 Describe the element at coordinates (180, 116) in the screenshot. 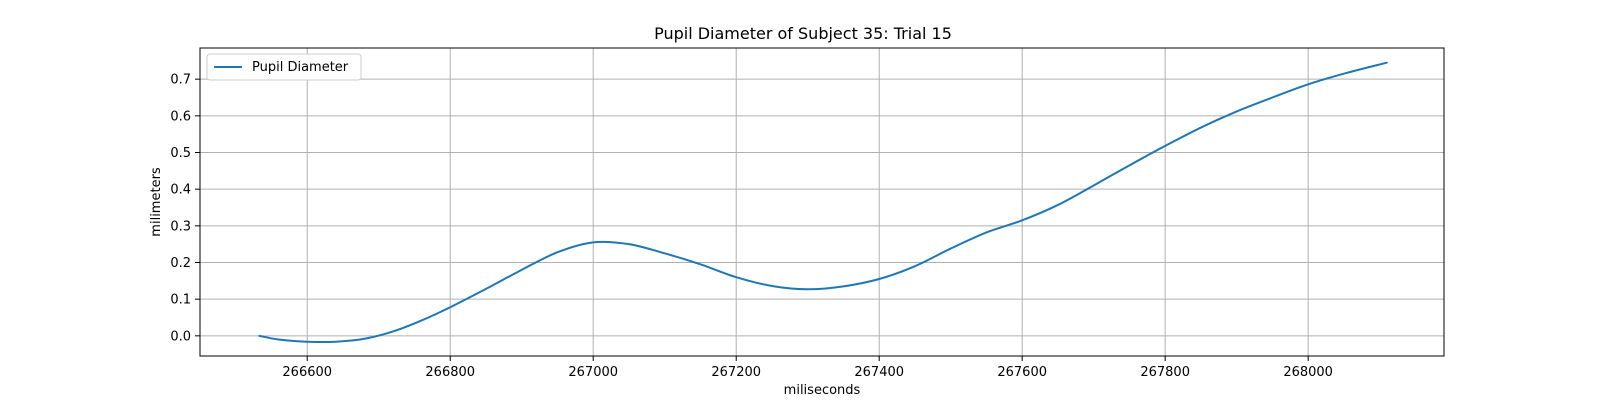

I see `y-tick-label: 0.6` at that location.